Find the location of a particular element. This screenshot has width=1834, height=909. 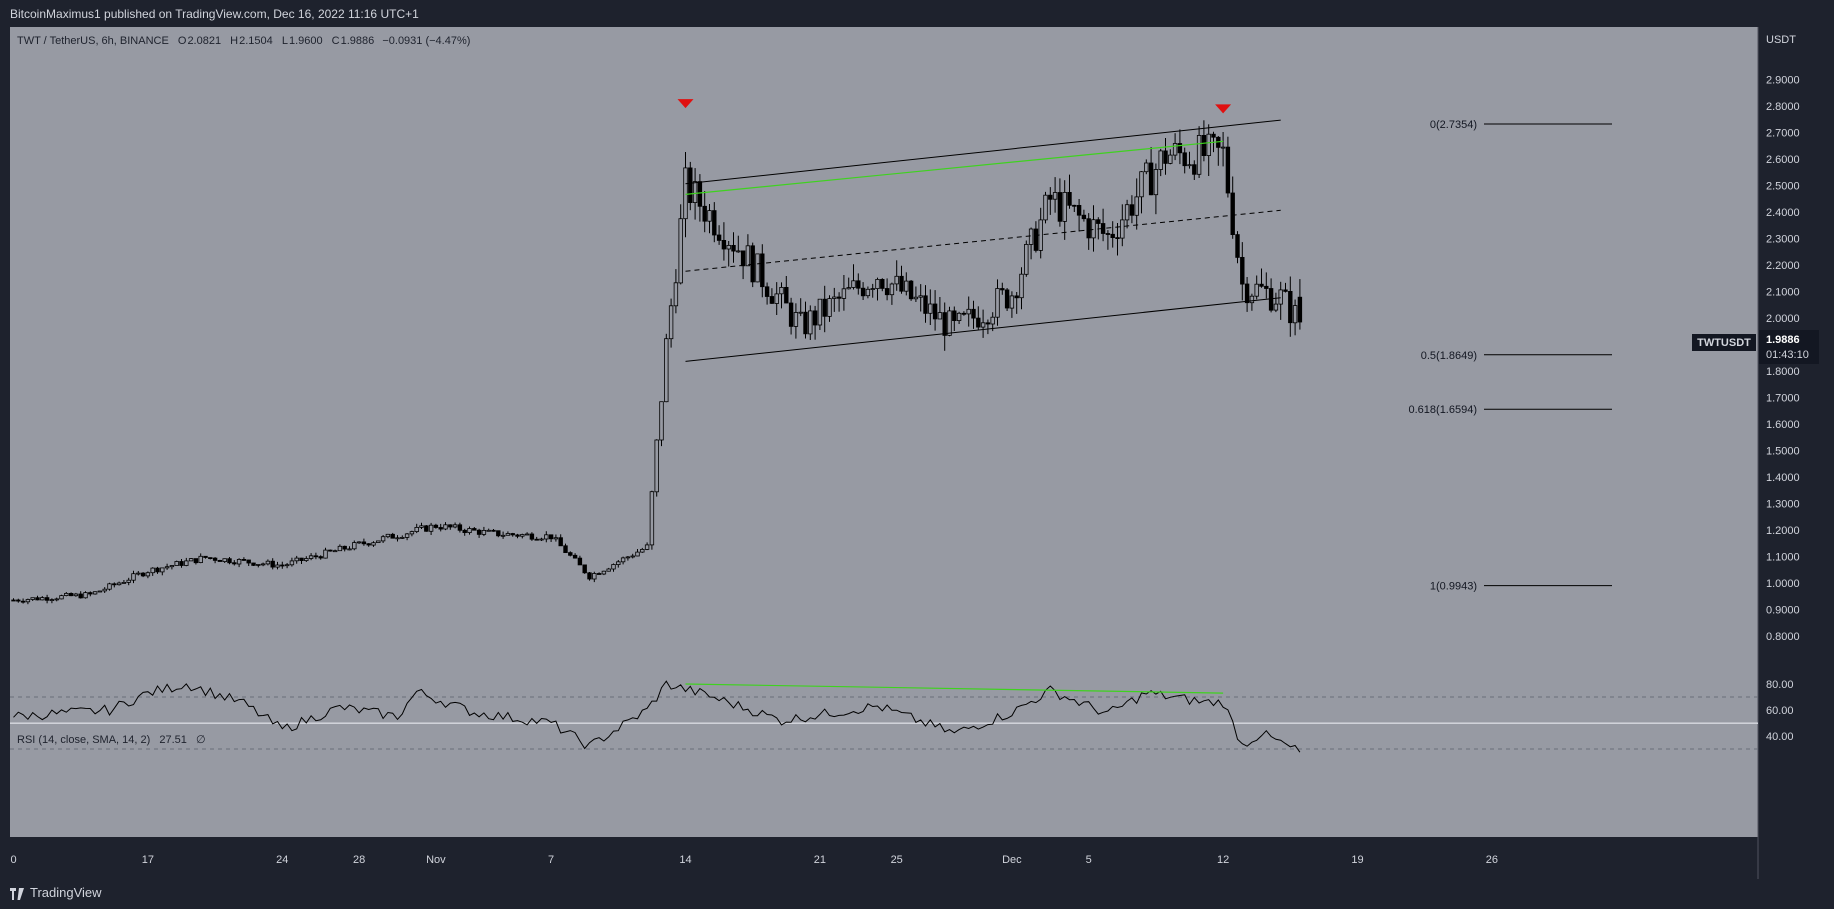

price-axis-tick-15: 1.4000 is located at coordinates (1783, 478).